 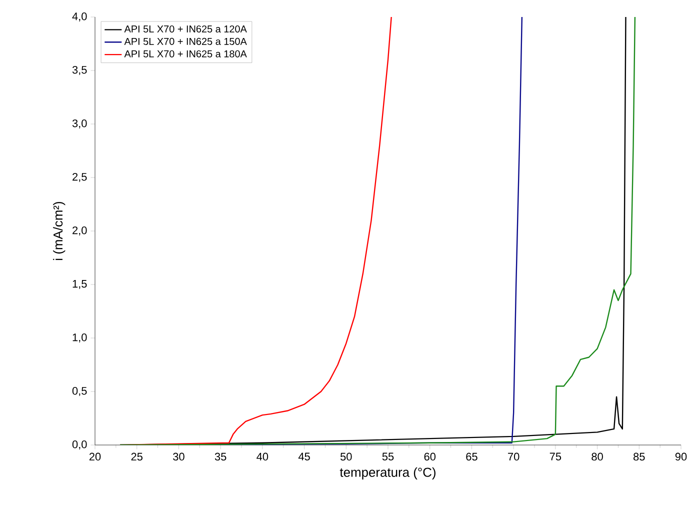 I want to click on x-tick-label: 75, so click(x=556, y=456).